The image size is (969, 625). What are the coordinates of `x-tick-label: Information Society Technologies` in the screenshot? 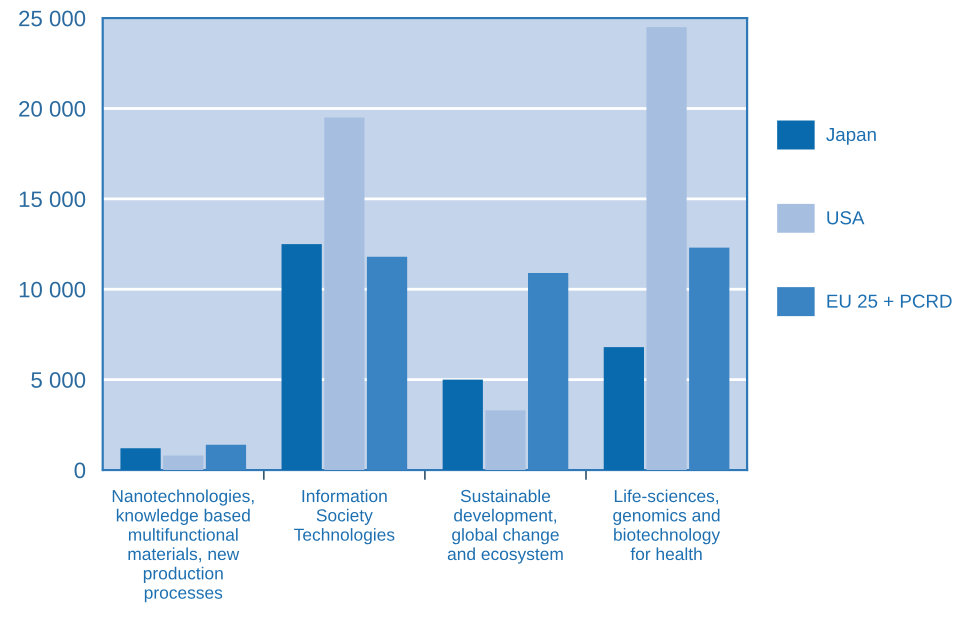 It's located at (344, 516).